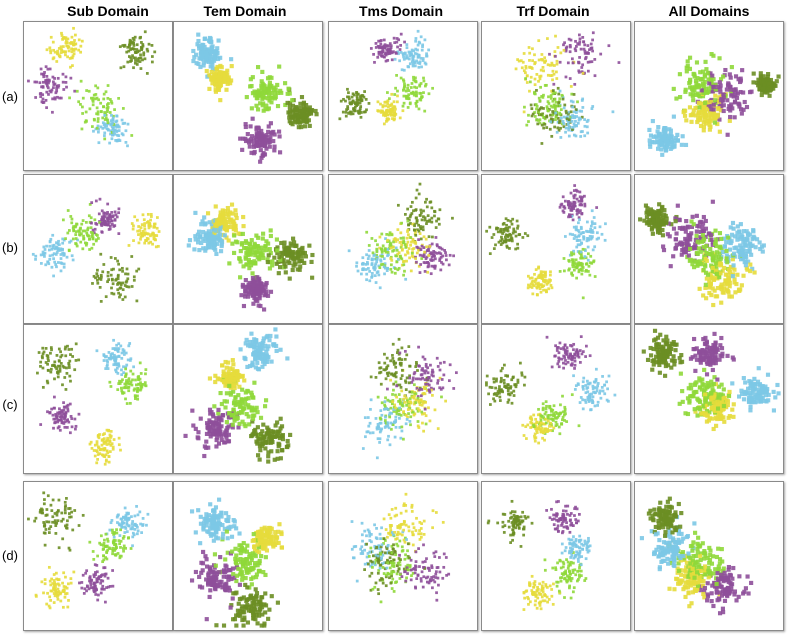 The width and height of the screenshot is (789, 635). What do you see at coordinates (403, 249) in the screenshot?
I see `scatter-panel-b-tms` at bounding box center [403, 249].